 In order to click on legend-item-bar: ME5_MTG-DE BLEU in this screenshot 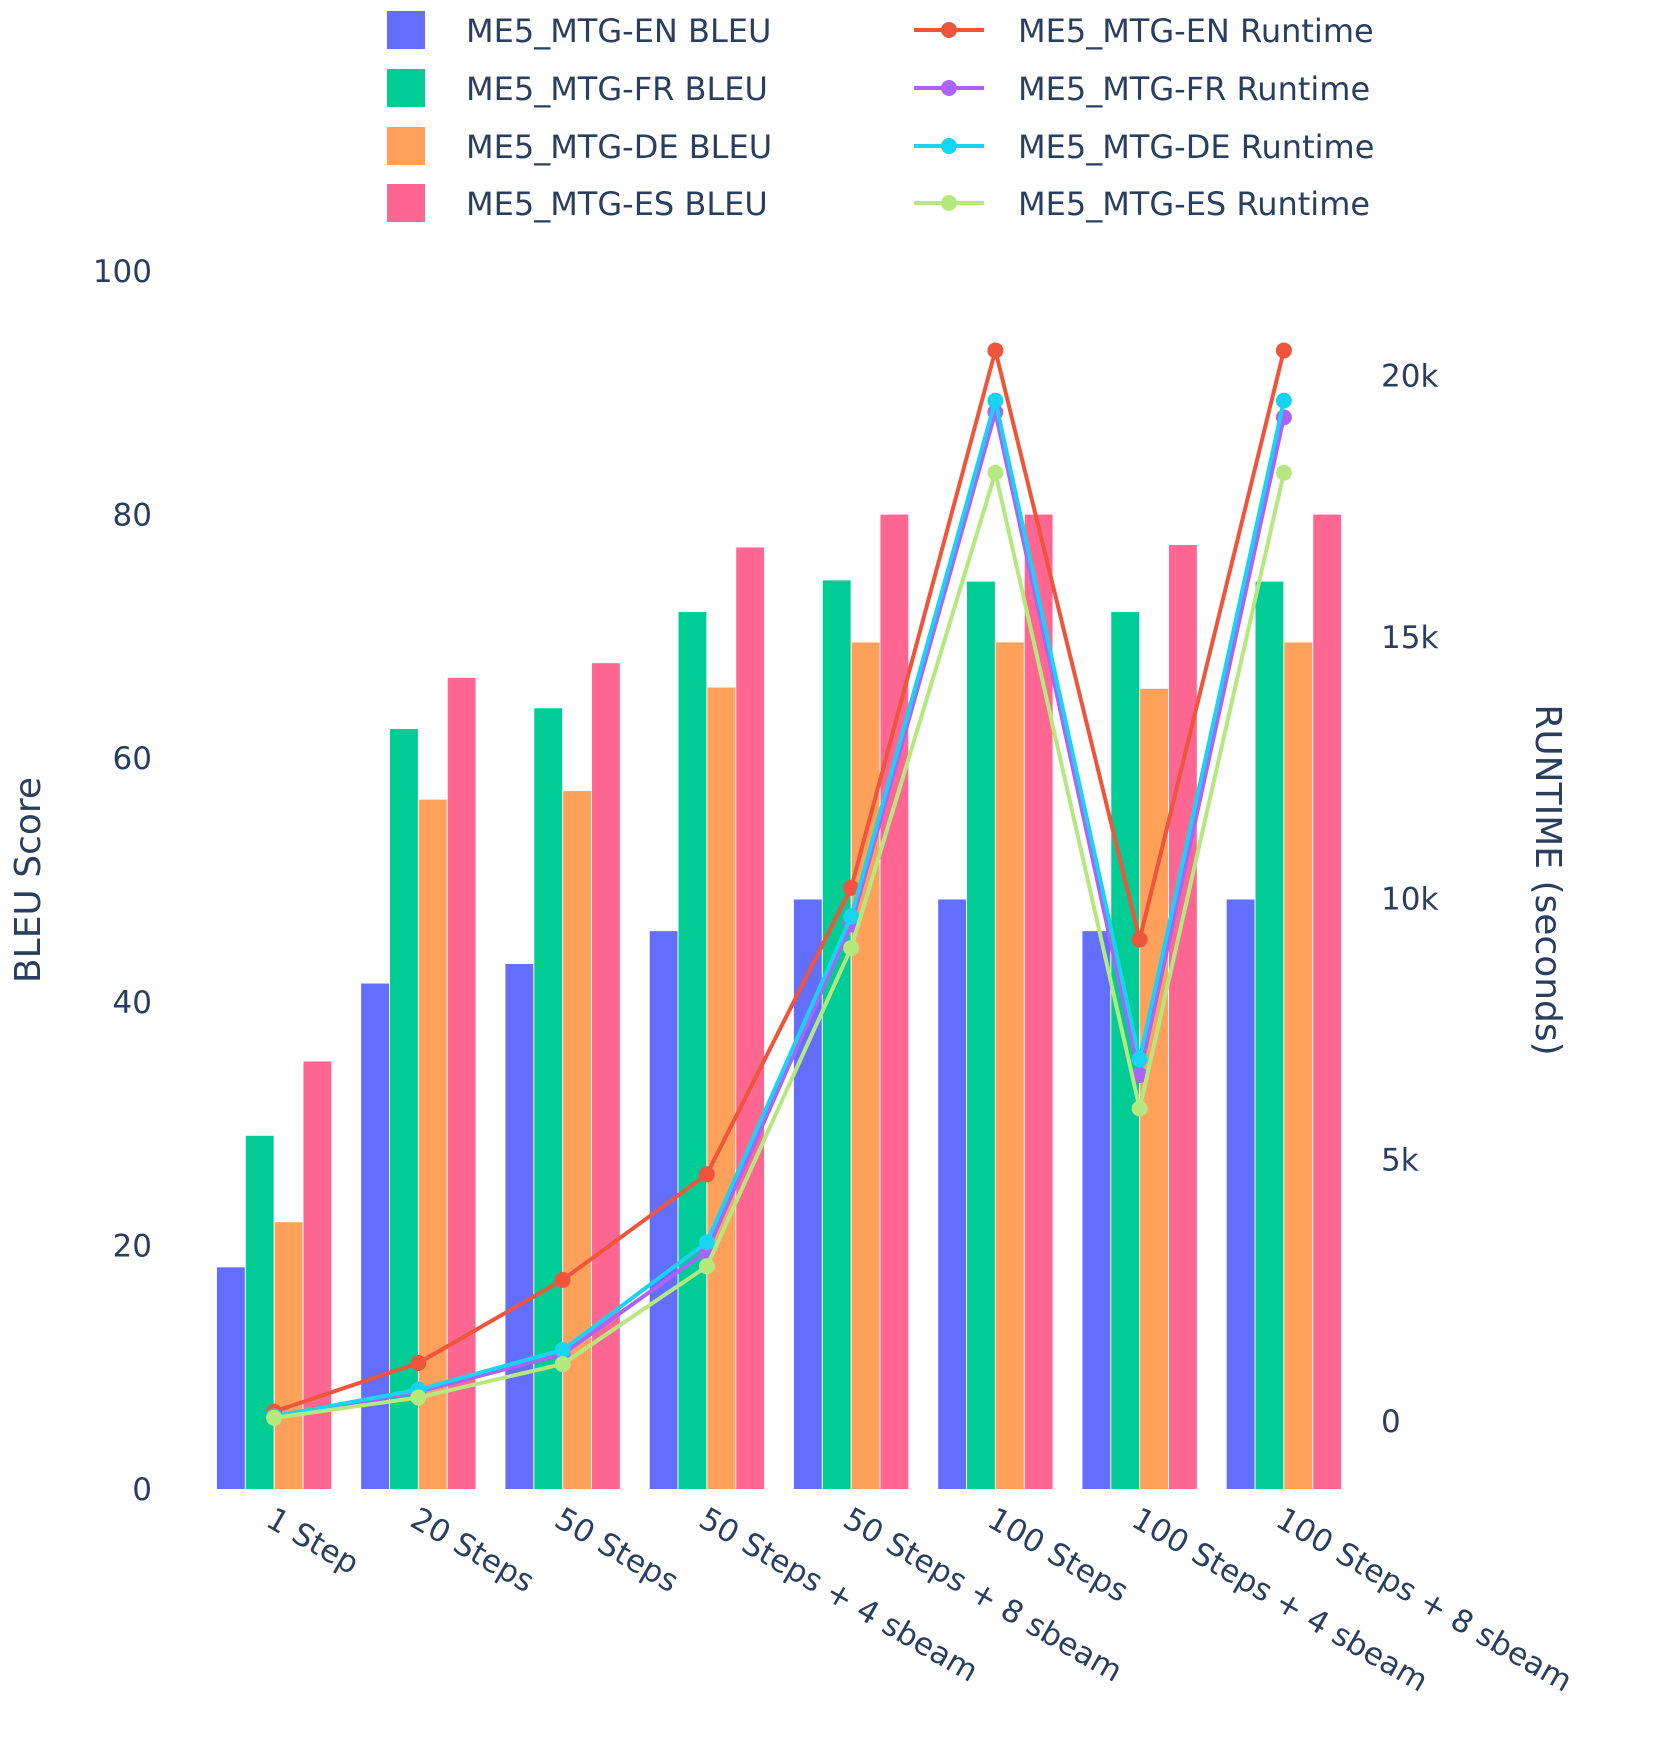, I will do `click(579, 146)`.